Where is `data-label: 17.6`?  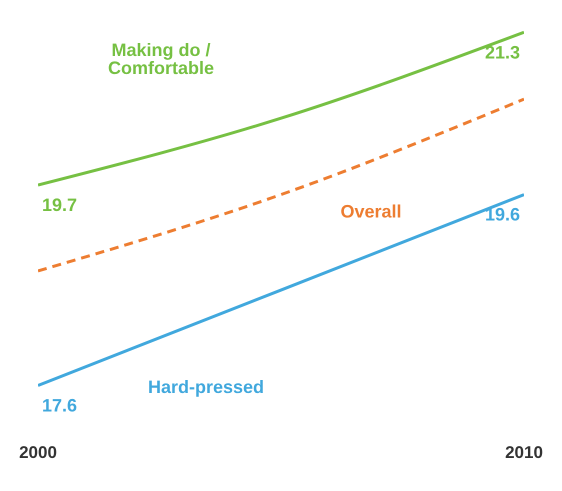
data-label: 17.6 is located at coordinates (60, 406).